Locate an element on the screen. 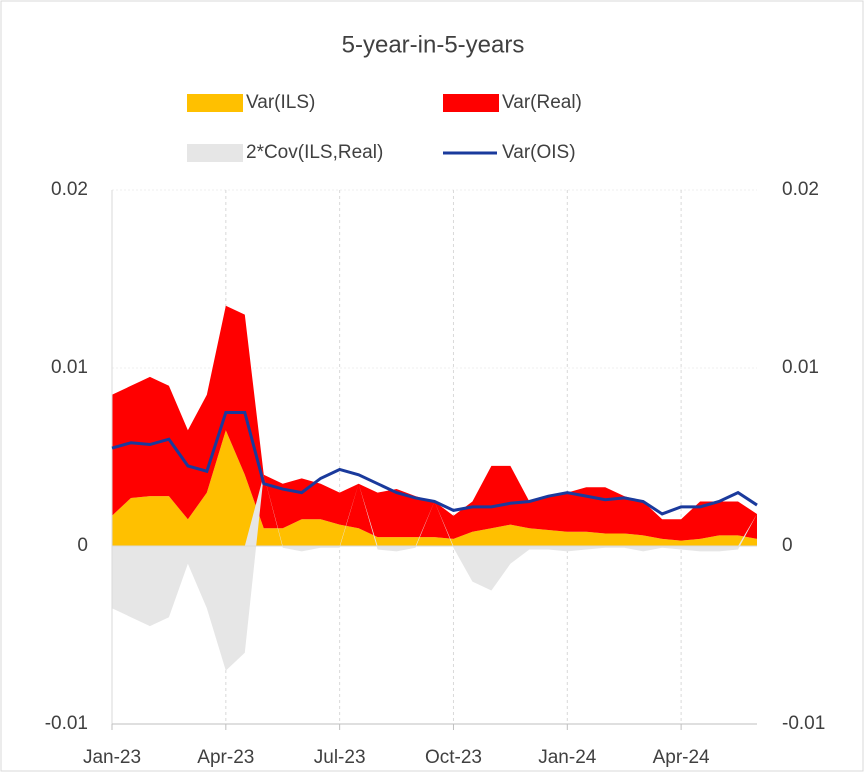  y2-tick-label: 0.01 is located at coordinates (800, 367).